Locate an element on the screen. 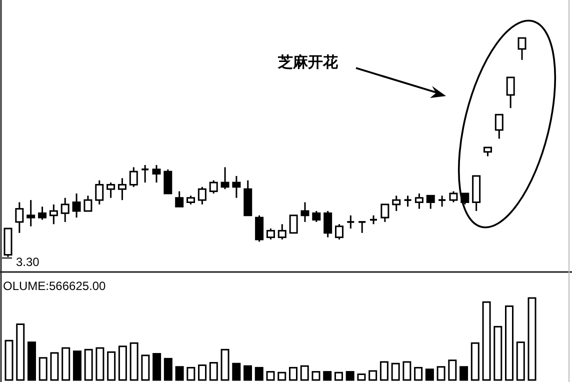  annotation: 芝麻开花 is located at coordinates (308, 62).